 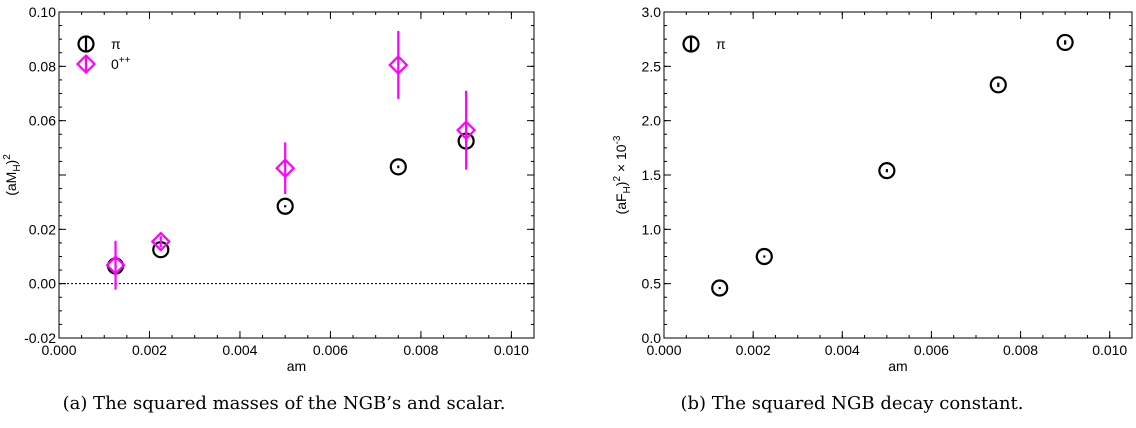 I want to click on y-tick-label: 1.0, so click(x=652, y=229).